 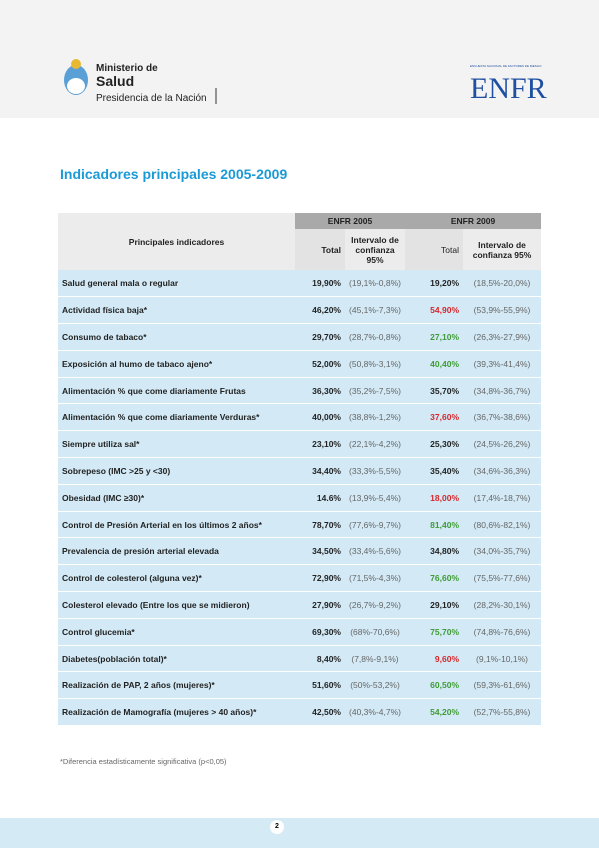 I want to click on total-2009: 37,60%, so click(x=434, y=417).